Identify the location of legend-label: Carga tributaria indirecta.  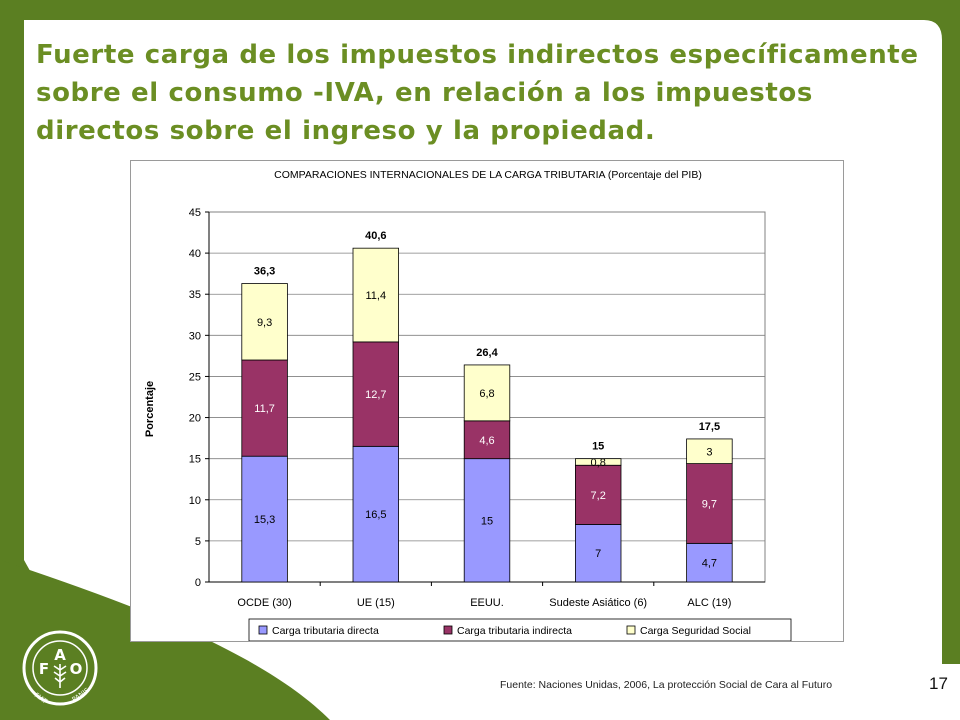
(514, 631).